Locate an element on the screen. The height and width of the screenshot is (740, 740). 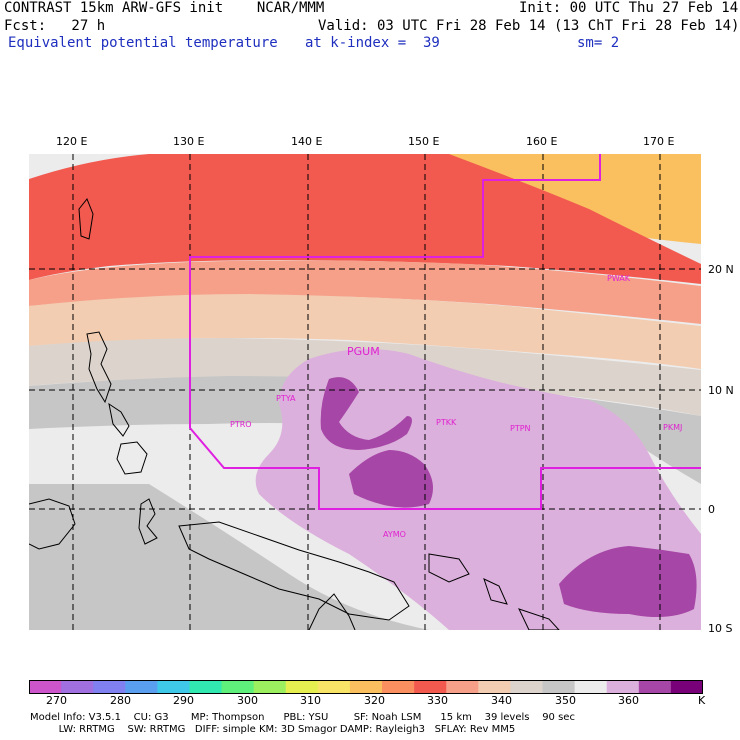
lon-label-130e: 130 E is located at coordinates (189, 141).